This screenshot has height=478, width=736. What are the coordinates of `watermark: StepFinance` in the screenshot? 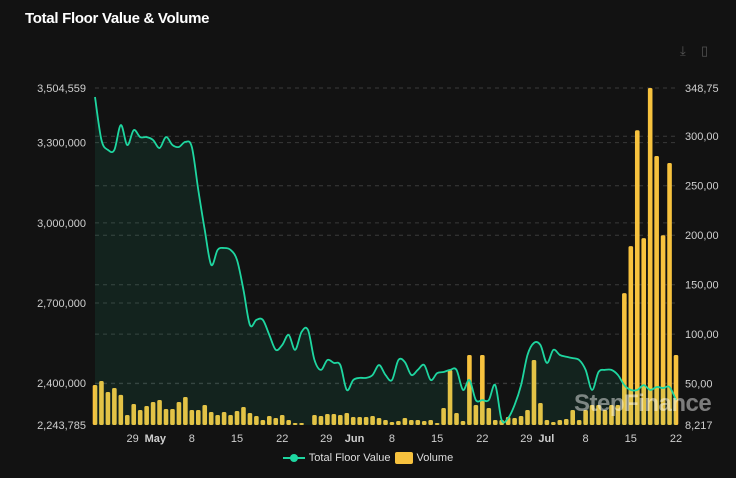 It's located at (643, 403).